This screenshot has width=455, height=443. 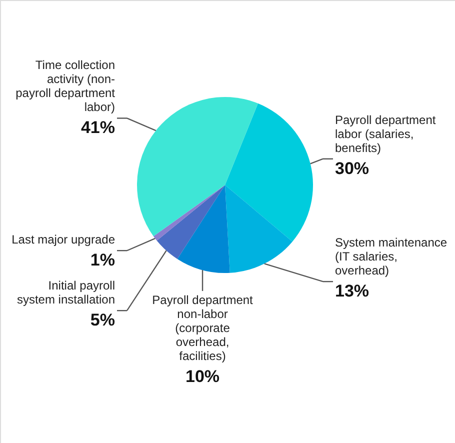 What do you see at coordinates (203, 376) in the screenshot?
I see `data-label: 10%` at bounding box center [203, 376].